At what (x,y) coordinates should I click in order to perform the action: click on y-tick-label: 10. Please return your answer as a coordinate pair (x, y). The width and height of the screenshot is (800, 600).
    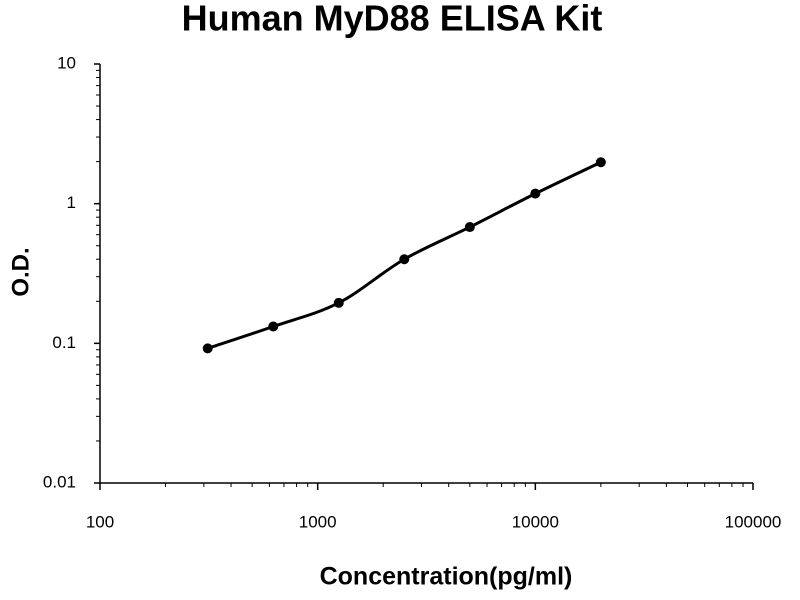
    Looking at the image, I should click on (66, 62).